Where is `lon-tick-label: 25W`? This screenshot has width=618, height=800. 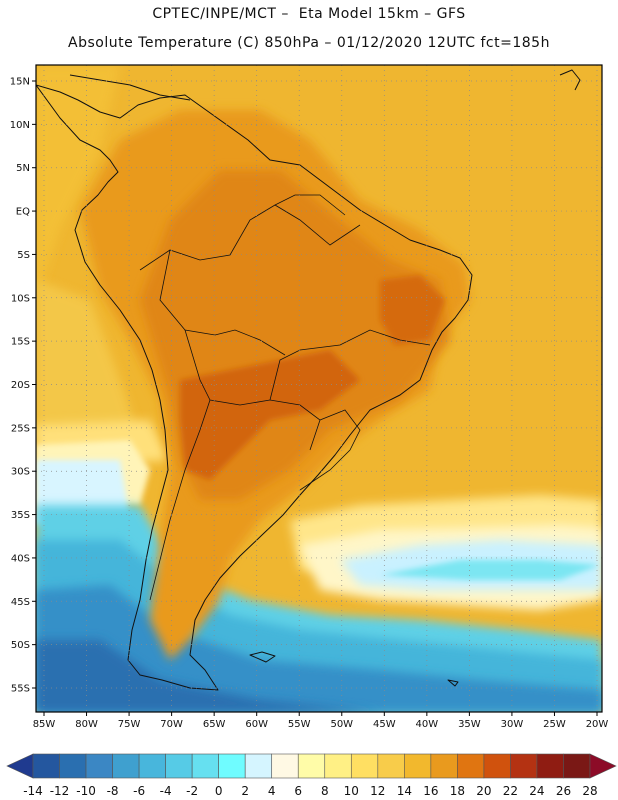
lon-tick-label: 25W is located at coordinates (554, 724).